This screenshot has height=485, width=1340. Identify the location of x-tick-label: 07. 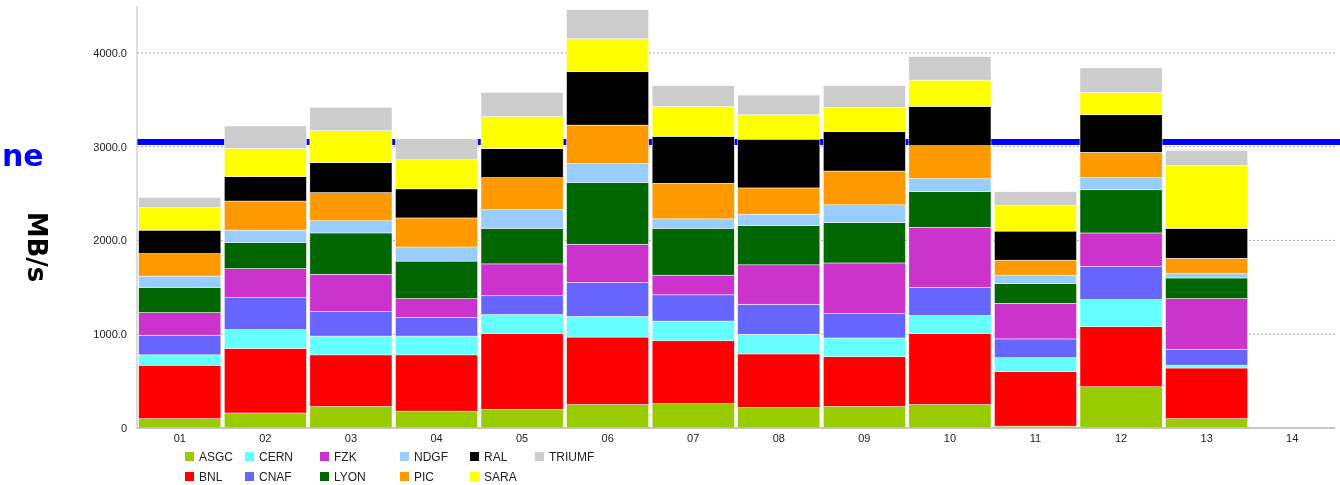
(693, 438).